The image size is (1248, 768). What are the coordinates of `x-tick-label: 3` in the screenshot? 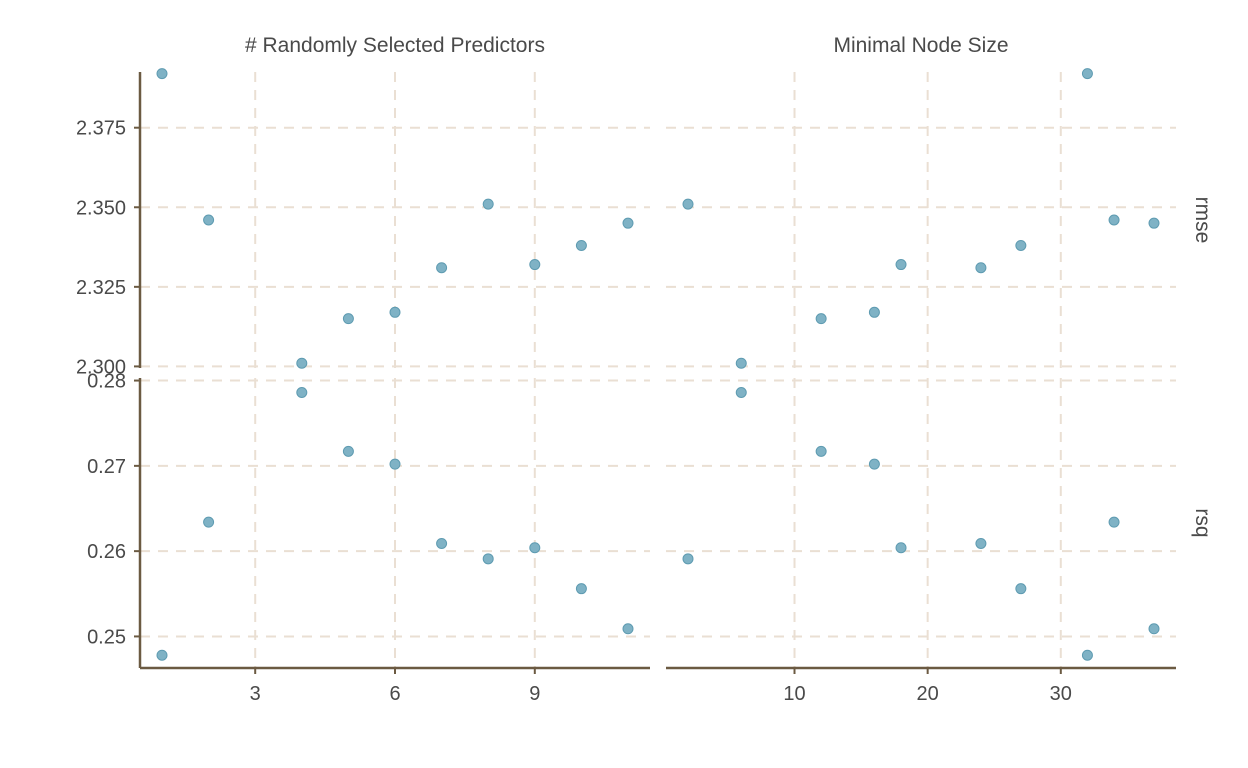 It's located at (255, 694).